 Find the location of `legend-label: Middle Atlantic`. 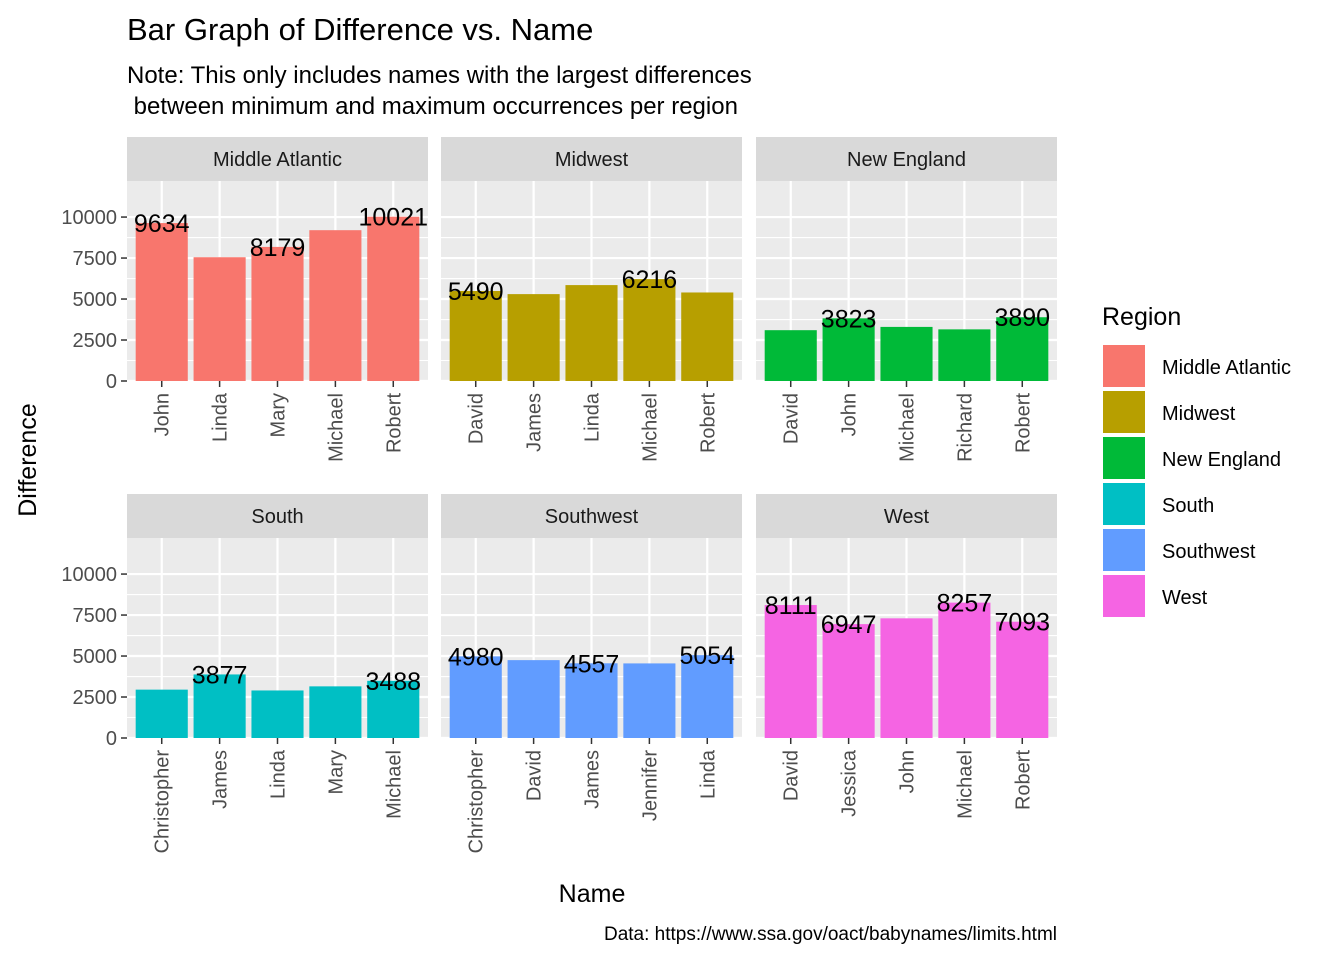

legend-label: Middle Atlantic is located at coordinates (1226, 368).